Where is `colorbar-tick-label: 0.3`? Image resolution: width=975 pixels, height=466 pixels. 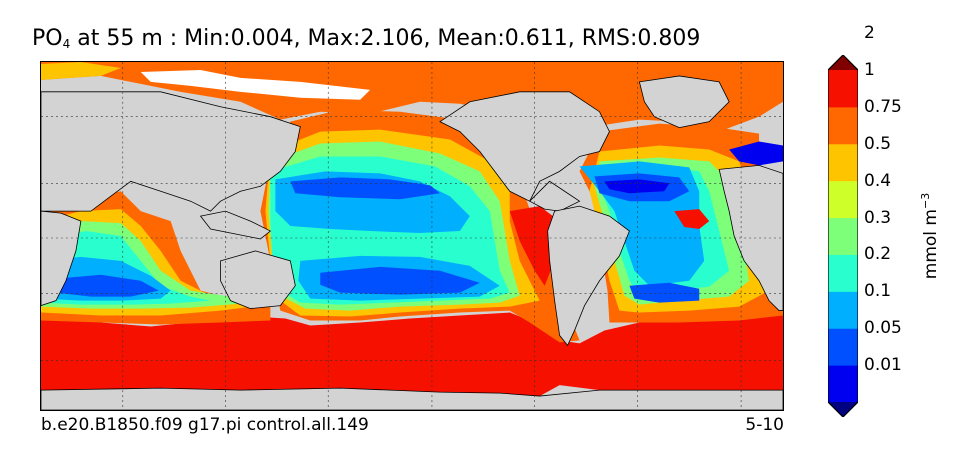 colorbar-tick-label: 0.3 is located at coordinates (878, 217).